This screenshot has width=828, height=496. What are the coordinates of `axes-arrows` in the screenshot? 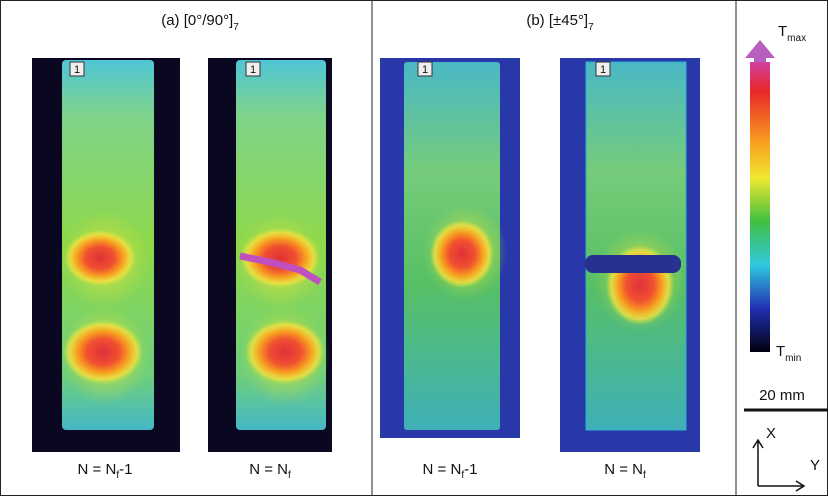 It's located at (779, 465).